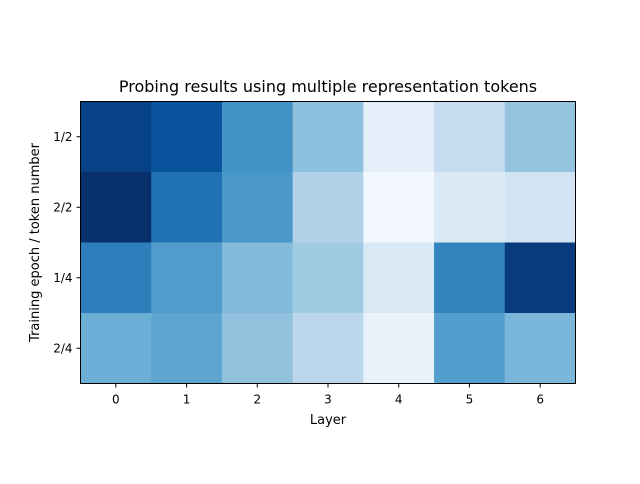 The image size is (640, 484). What do you see at coordinates (540, 400) in the screenshot?
I see `x-tick-label: 6` at bounding box center [540, 400].